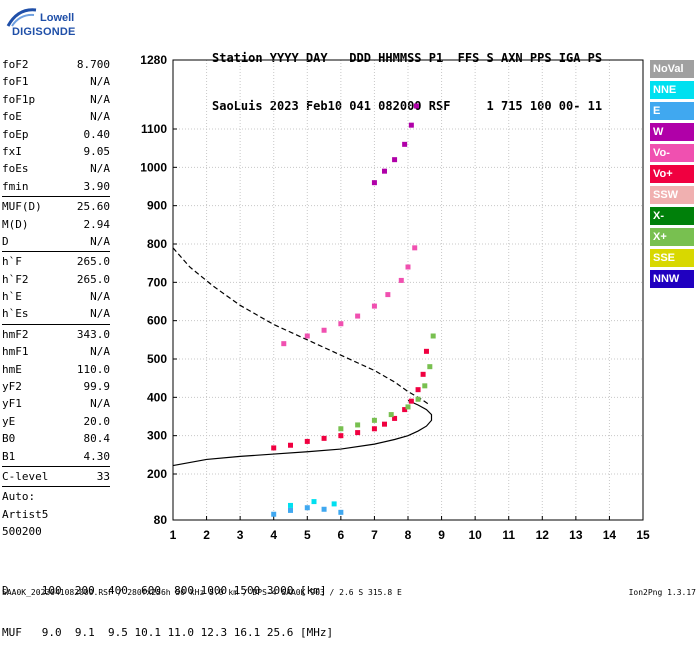 Image resolution: width=700 pixels, height=654 pixels. What do you see at coordinates (42, 24) in the screenshot?
I see `lowell-digisonde-logo: Lowell DIGISONDE` at bounding box center [42, 24].